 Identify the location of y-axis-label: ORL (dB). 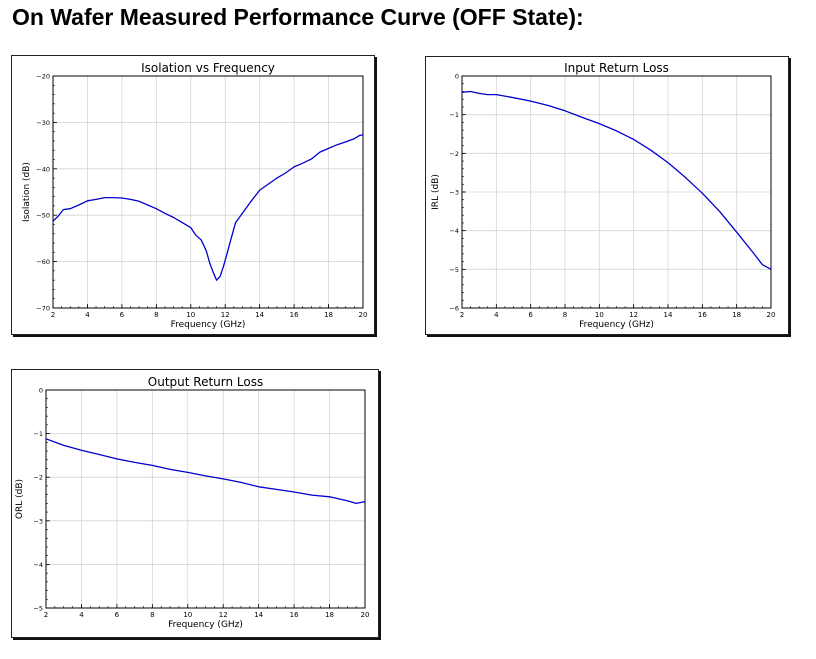
(20, 499).